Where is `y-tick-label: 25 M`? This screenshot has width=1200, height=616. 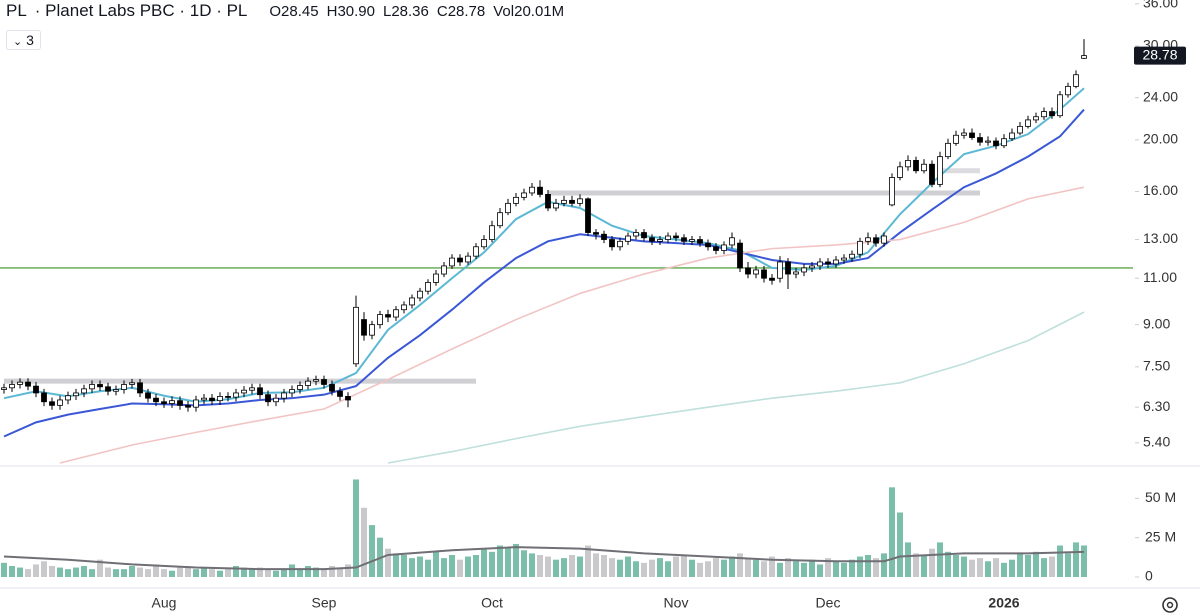 y-tick-label: 25 M is located at coordinates (1160, 536).